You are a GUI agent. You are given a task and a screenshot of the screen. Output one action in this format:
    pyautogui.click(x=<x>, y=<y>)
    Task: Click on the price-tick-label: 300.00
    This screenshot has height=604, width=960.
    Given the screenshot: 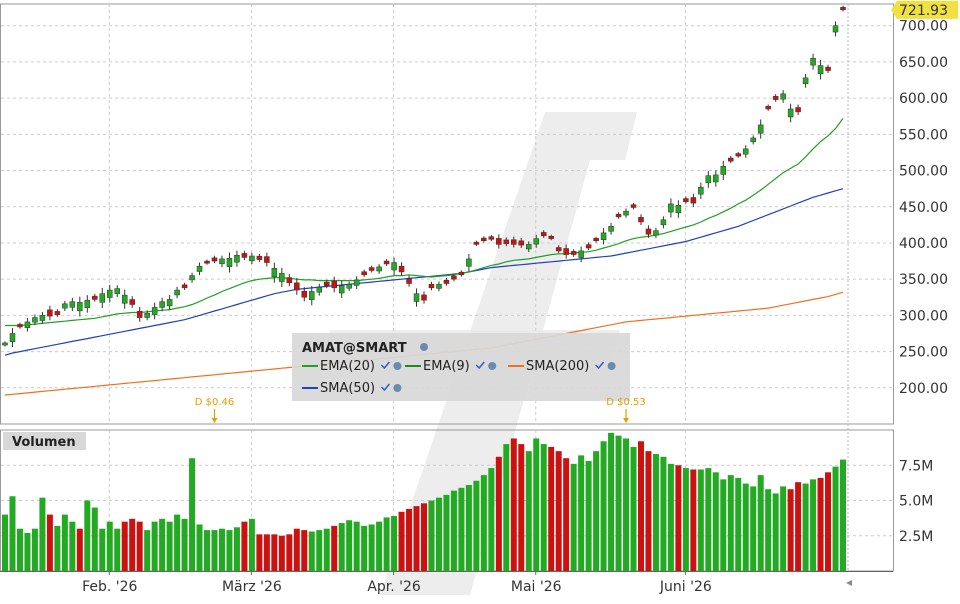 What is the action you would take?
    pyautogui.click(x=923, y=316)
    